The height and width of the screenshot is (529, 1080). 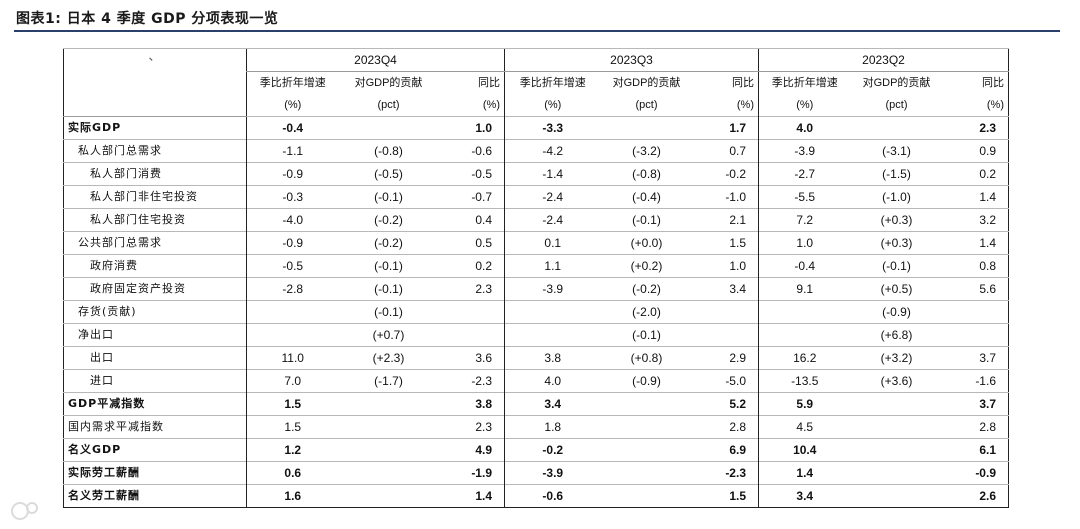 I want to click on period-header: 2023Q4, so click(x=375, y=60).